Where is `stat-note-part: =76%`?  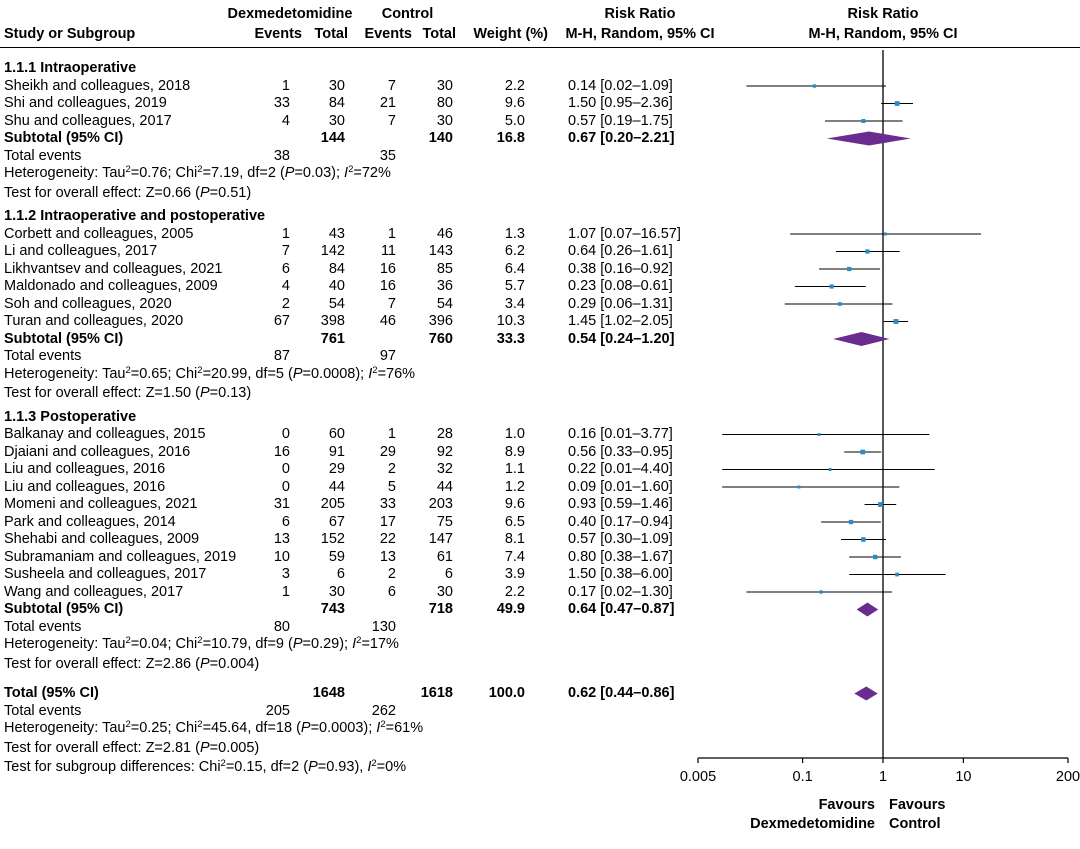 stat-note-part: =76% is located at coordinates (396, 373).